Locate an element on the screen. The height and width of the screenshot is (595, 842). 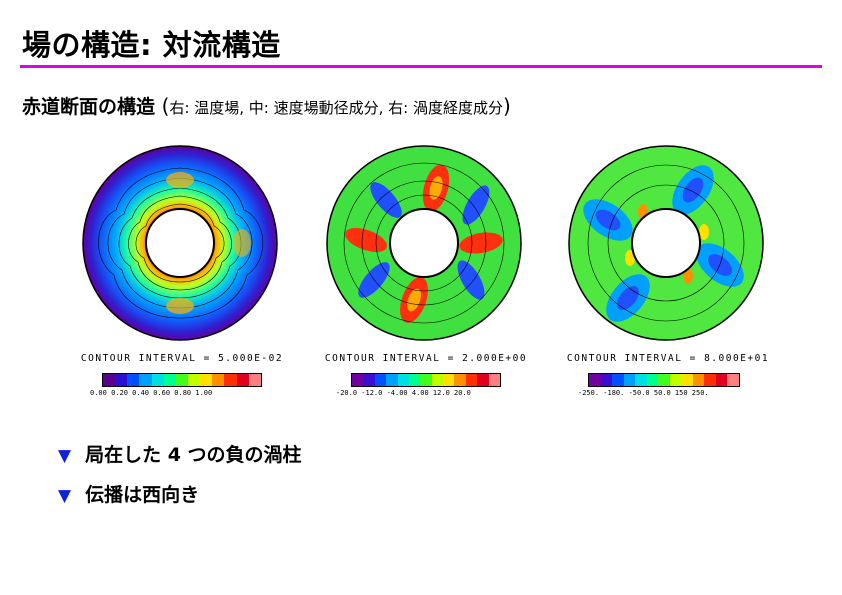
section-subtitle: 赤道断面の構造 (右: 温度場, 中: 速度場動径成分, 右: 渦度経度成分) is located at coordinates (266, 105).